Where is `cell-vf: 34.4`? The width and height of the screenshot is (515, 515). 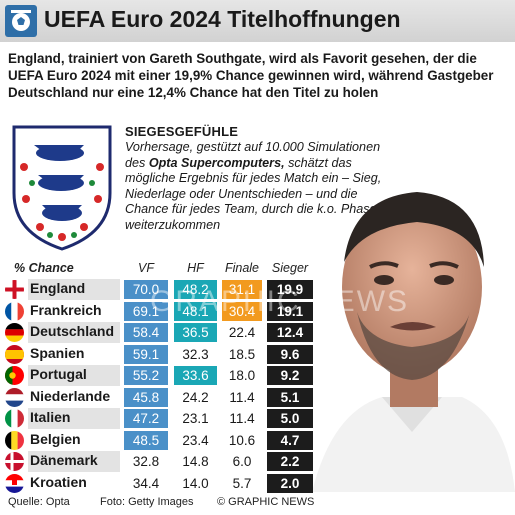
cell-vf: 34.4 is located at coordinates (146, 483).